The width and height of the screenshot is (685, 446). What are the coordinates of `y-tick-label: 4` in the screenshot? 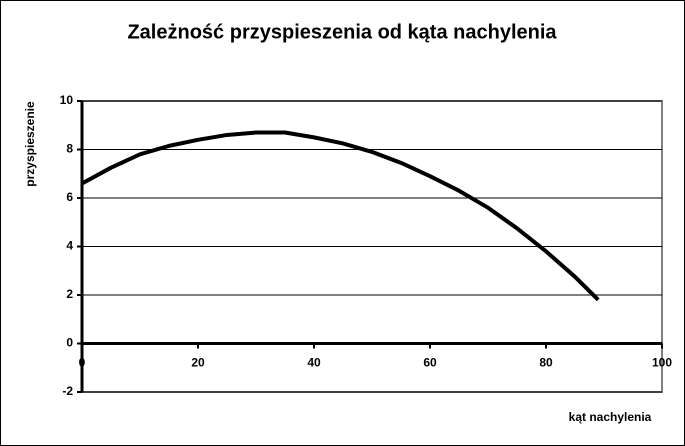 It's located at (69, 246).